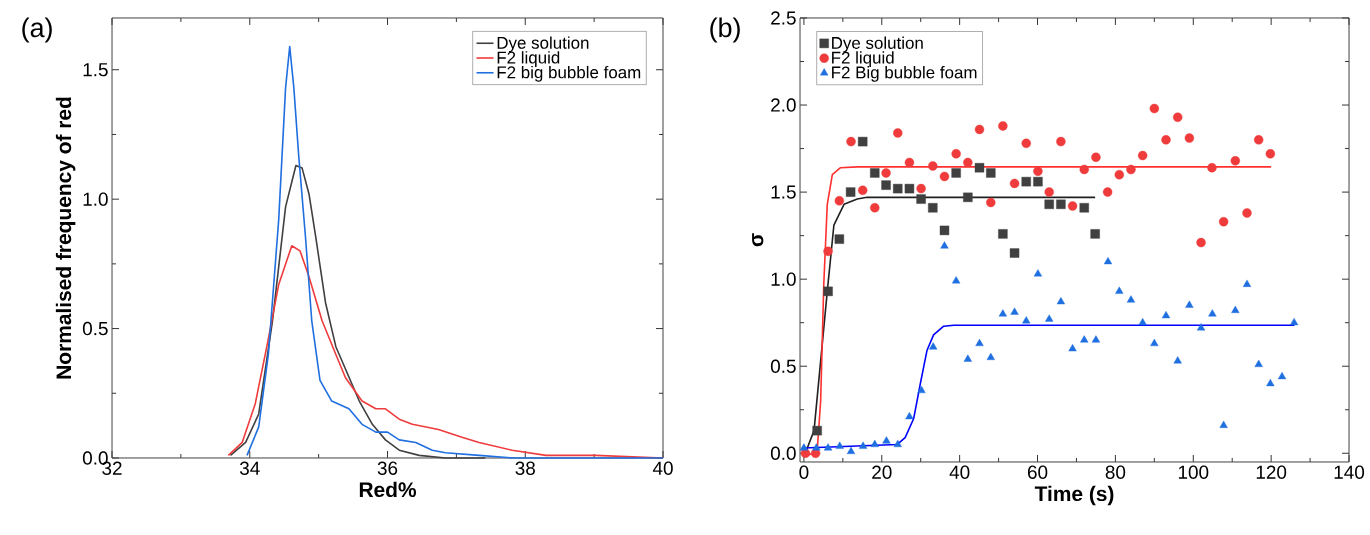 This screenshot has width=1370, height=535. What do you see at coordinates (528, 59) in the screenshot?
I see `legend-label: F2 liquid` at bounding box center [528, 59].